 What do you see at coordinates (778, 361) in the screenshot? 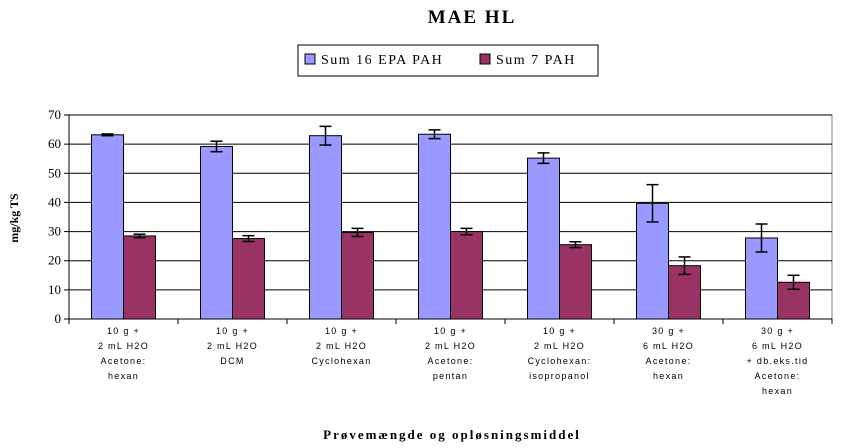
I see `x-category-label: + db.eks.tid` at bounding box center [778, 361].